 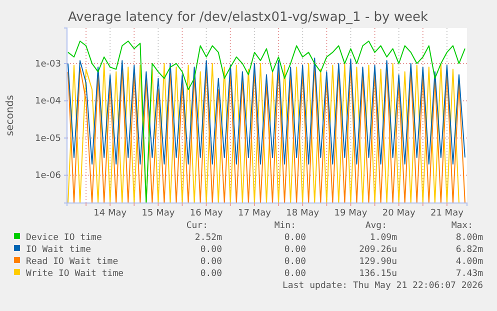 What do you see at coordinates (469, 274) in the screenshot?
I see `text: 7.43m` at bounding box center [469, 274].